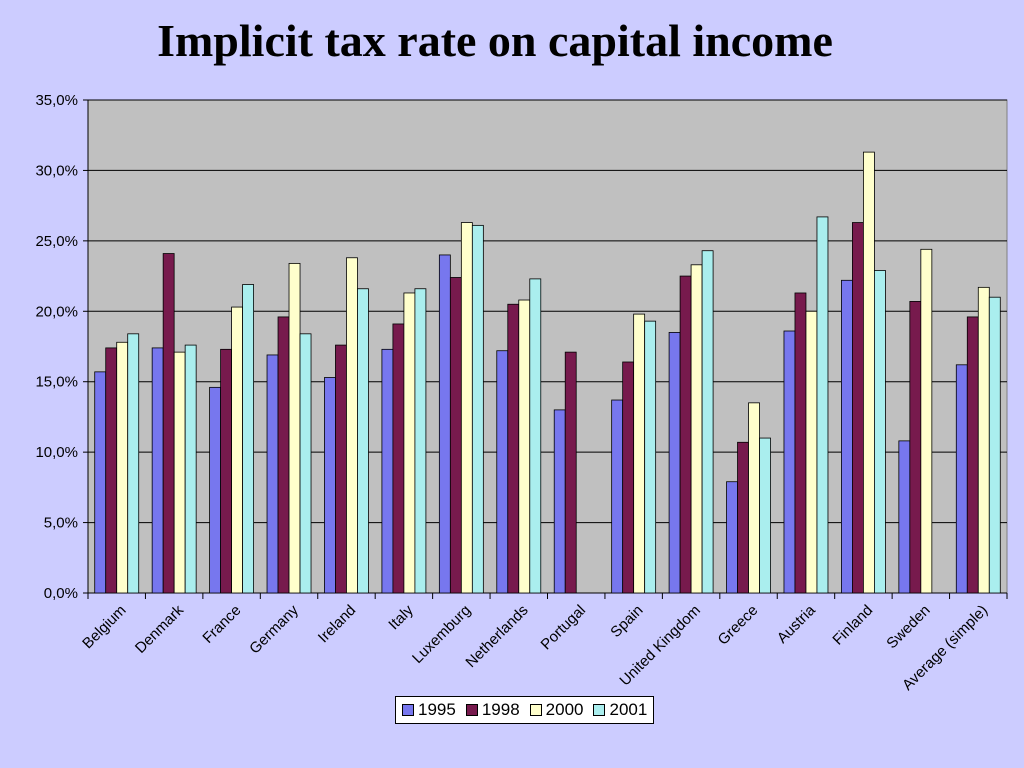 The height and width of the screenshot is (768, 1024). Describe the element at coordinates (983, 440) in the screenshot. I see `bar-2000-average-simple-` at that location.